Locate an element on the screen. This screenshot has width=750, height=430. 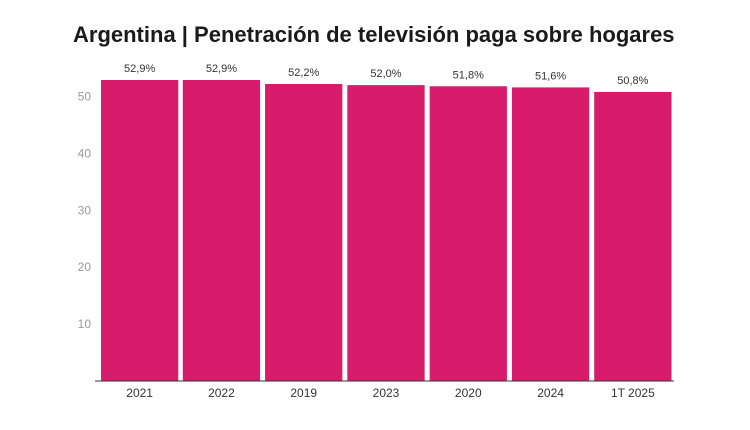
x-tick-label: 2023 is located at coordinates (386, 393).